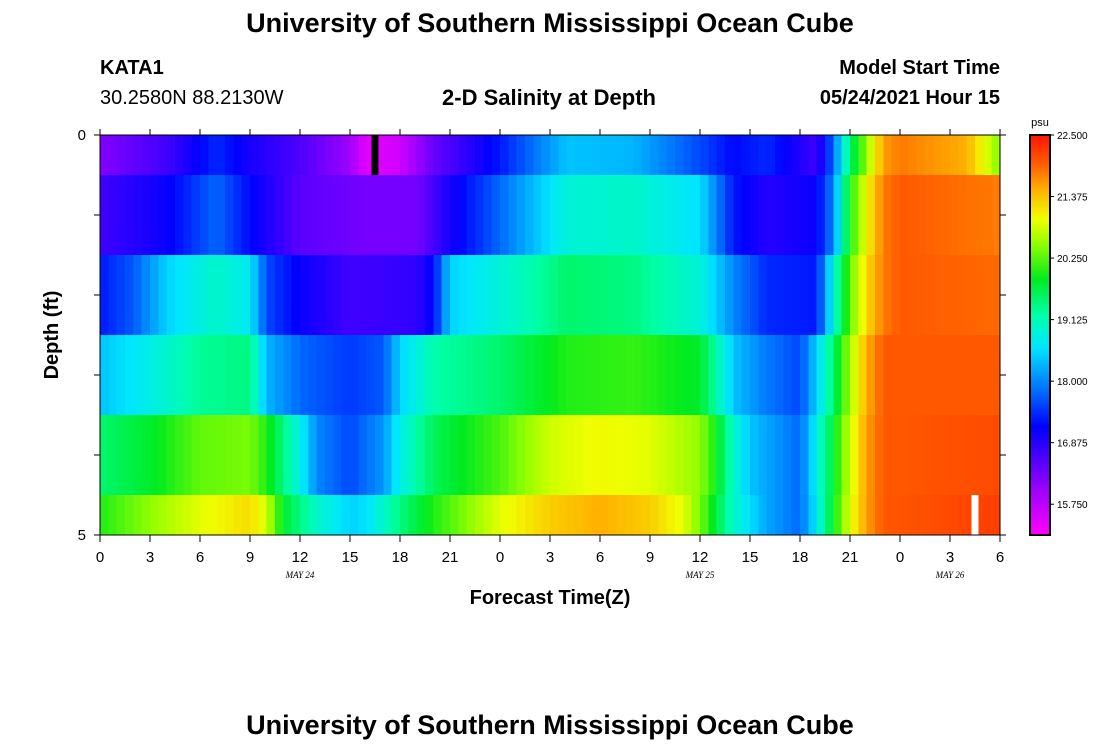  I want to click on plot-title: 2-D Salinity at Depth, so click(549, 97).